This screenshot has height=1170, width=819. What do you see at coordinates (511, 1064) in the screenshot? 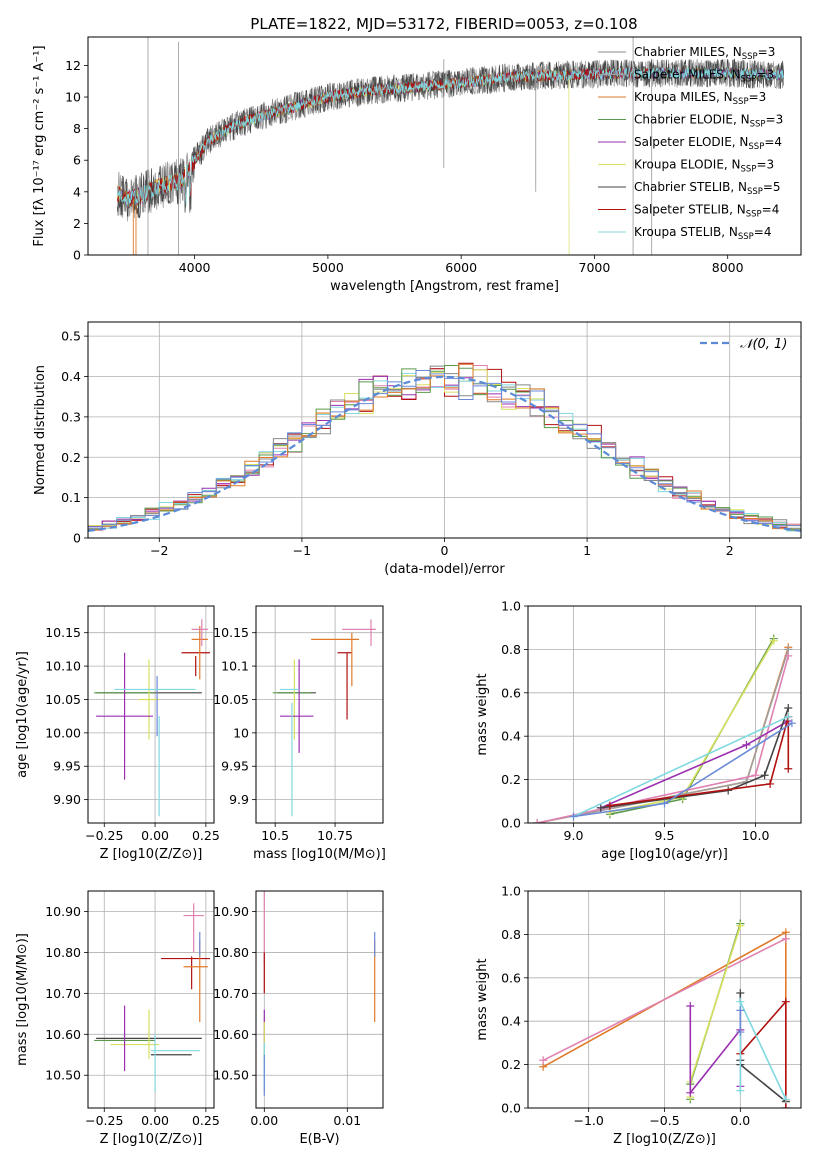
I see `y-tick-label: 0.2` at bounding box center [511, 1064].